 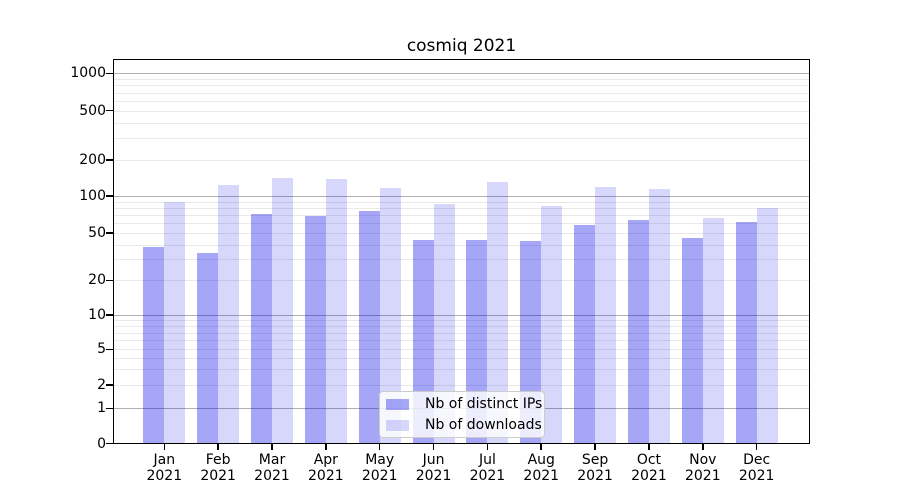 I want to click on y-tick-label: 100, so click(x=92, y=196).